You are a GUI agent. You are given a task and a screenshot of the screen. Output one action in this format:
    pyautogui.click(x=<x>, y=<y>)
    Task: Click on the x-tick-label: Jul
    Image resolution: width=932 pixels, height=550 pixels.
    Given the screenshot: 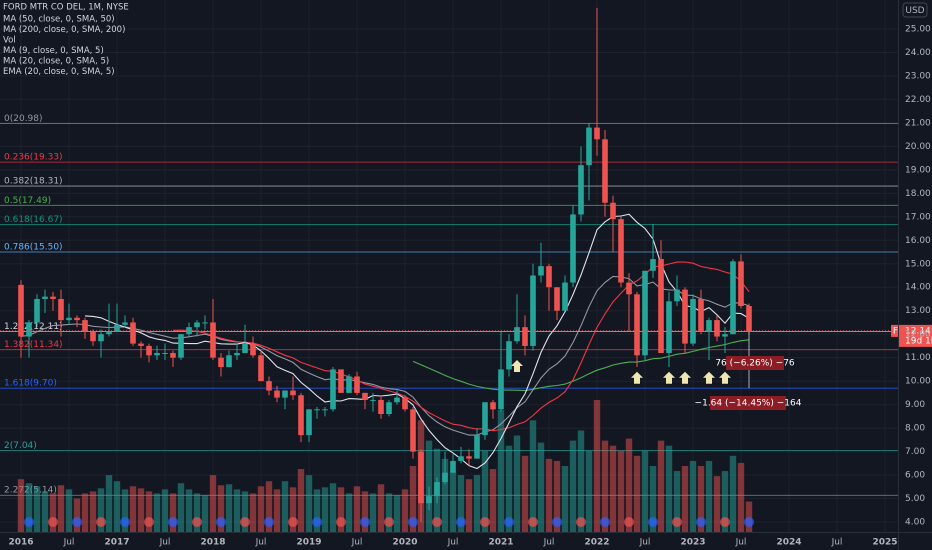 What is the action you would take?
    pyautogui.click(x=261, y=543)
    